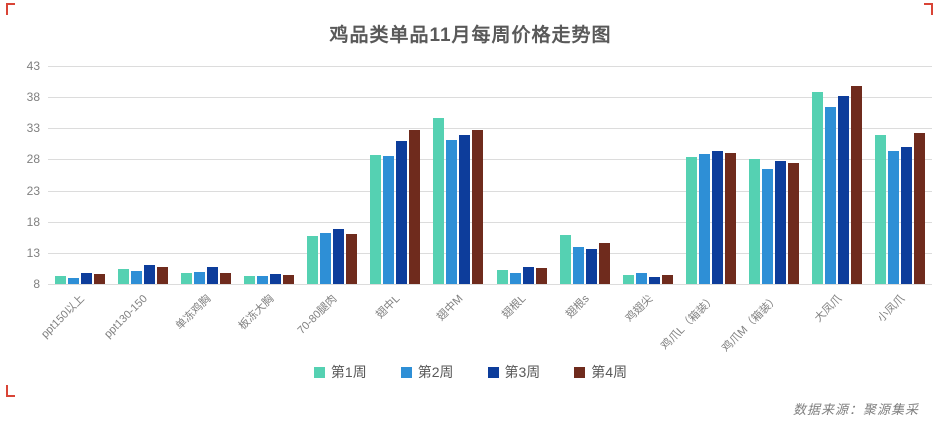  Describe the element at coordinates (828, 308) in the screenshot. I see `x-category-label: 大凤爪` at that location.